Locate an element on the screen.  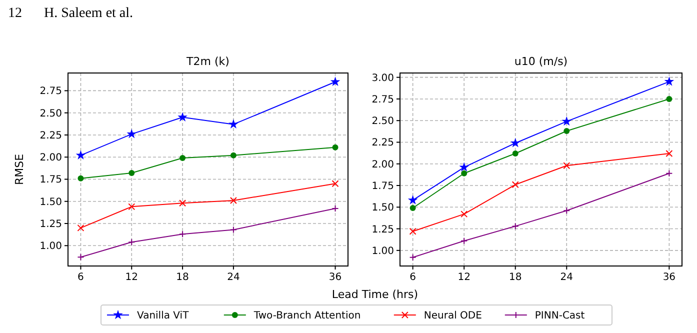
text: 12 is located at coordinates (15, 13).